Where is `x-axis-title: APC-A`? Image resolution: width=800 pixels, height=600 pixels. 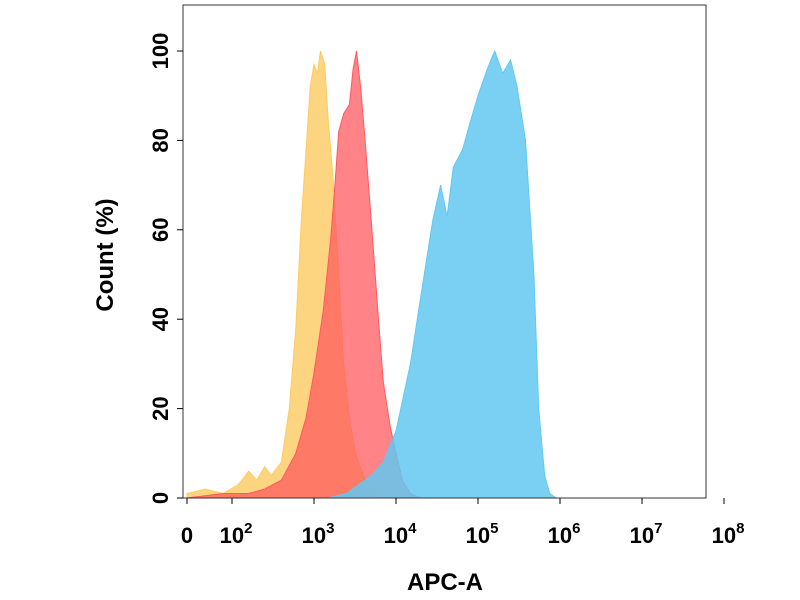 x-axis-title: APC-A is located at coordinates (445, 582).